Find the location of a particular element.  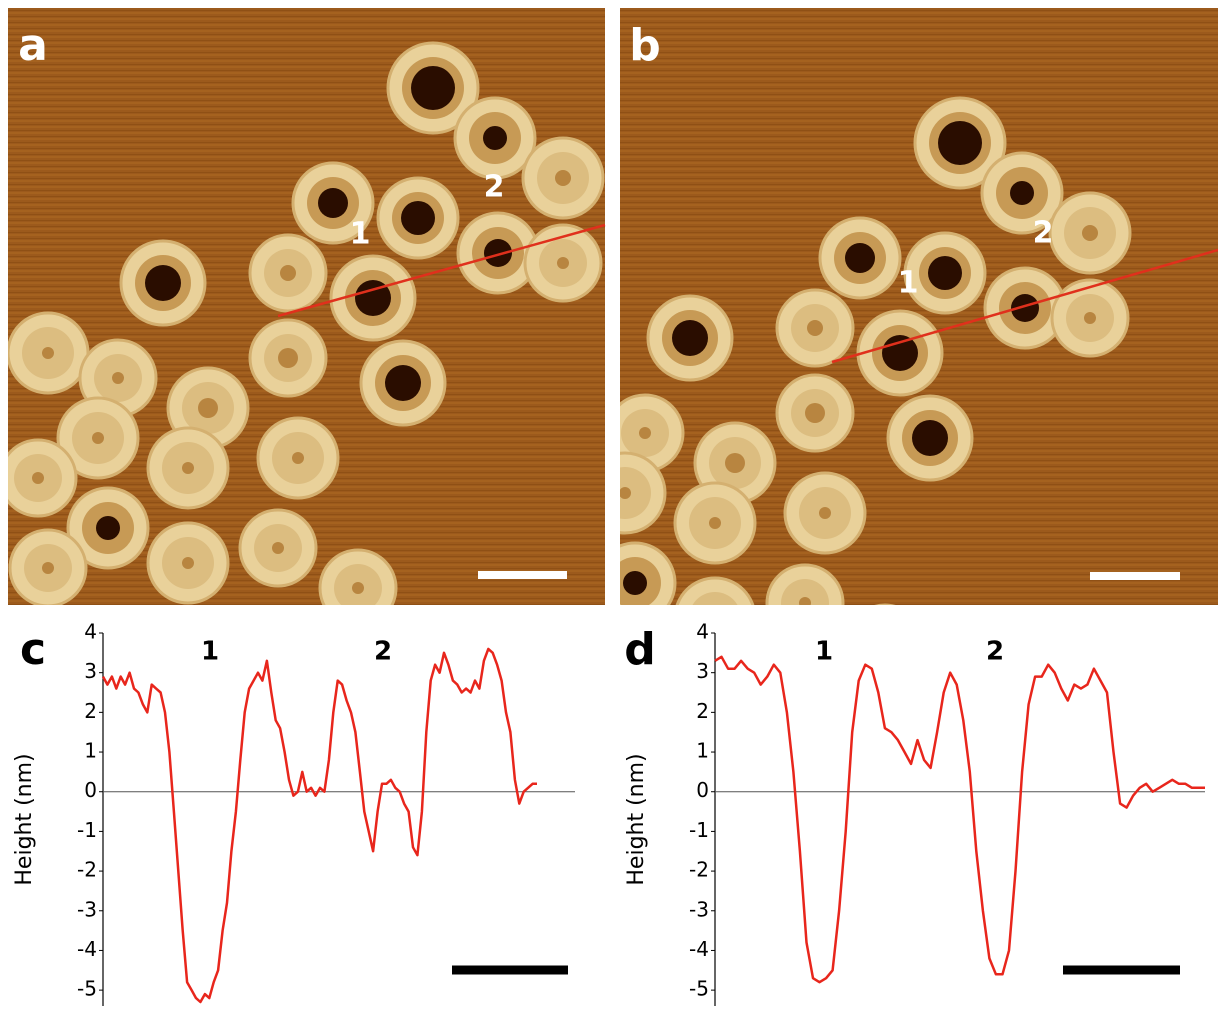

panel-label: a is located at coordinates (33, 45).